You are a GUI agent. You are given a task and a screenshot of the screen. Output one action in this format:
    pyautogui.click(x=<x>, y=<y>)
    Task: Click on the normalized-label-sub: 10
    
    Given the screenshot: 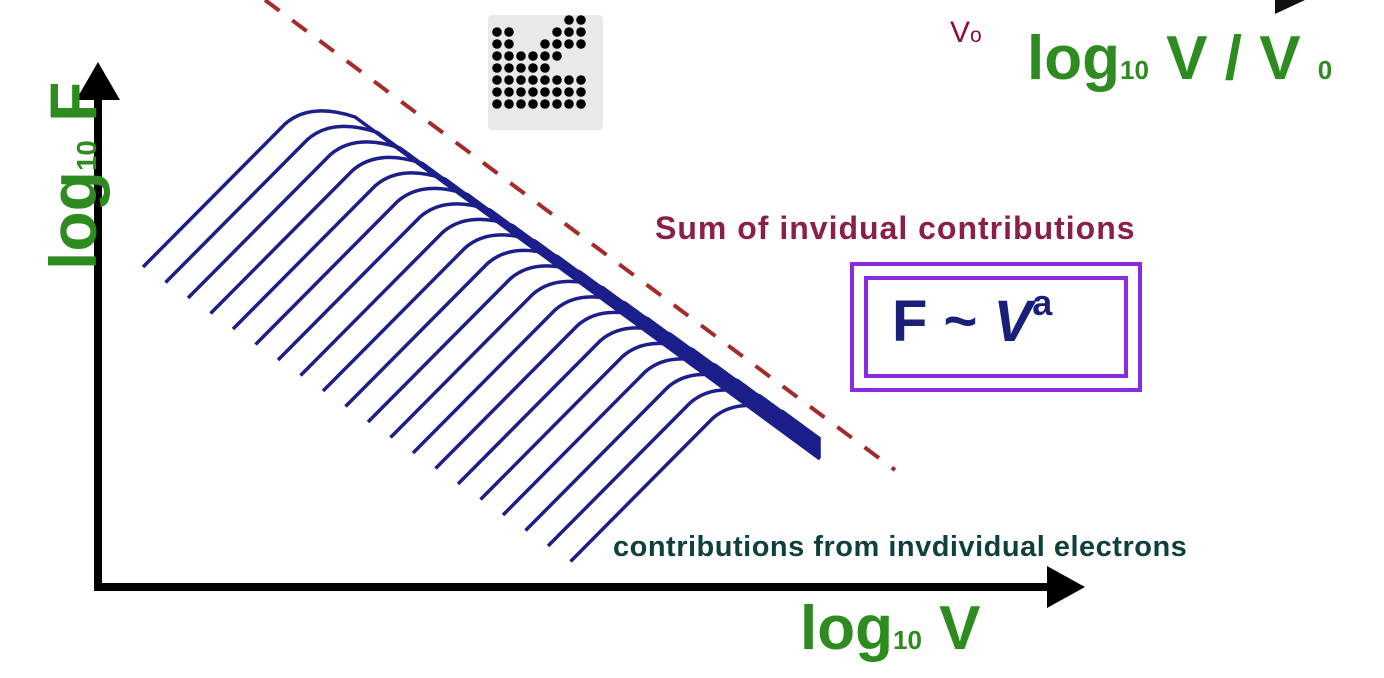 What is the action you would take?
    pyautogui.click(x=1134, y=70)
    